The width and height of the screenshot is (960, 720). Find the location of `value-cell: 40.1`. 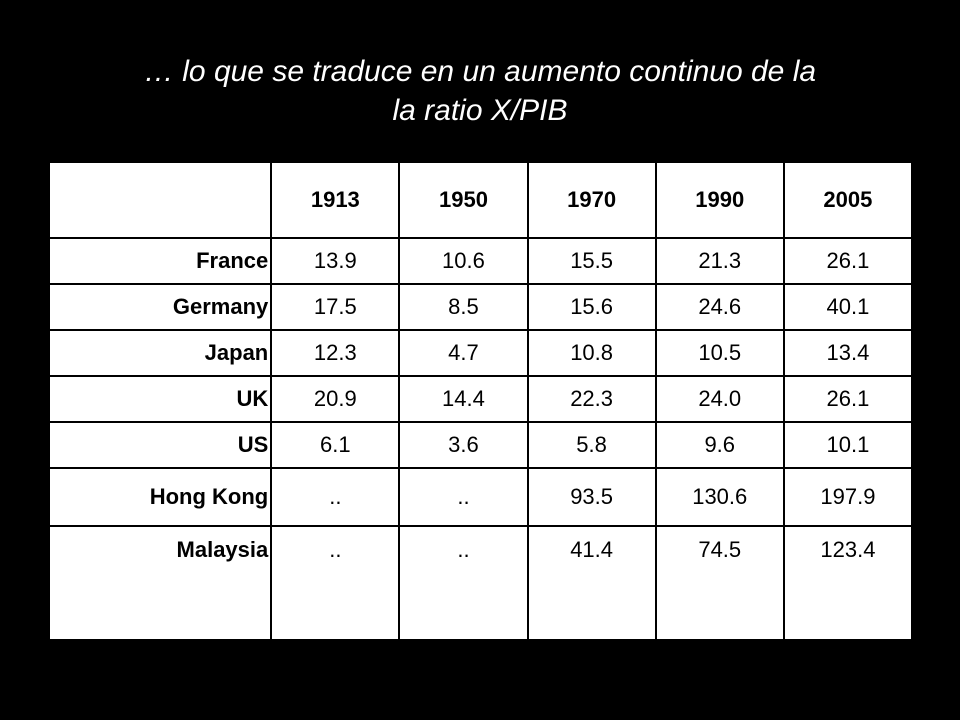

value-cell: 40.1 is located at coordinates (848, 307).